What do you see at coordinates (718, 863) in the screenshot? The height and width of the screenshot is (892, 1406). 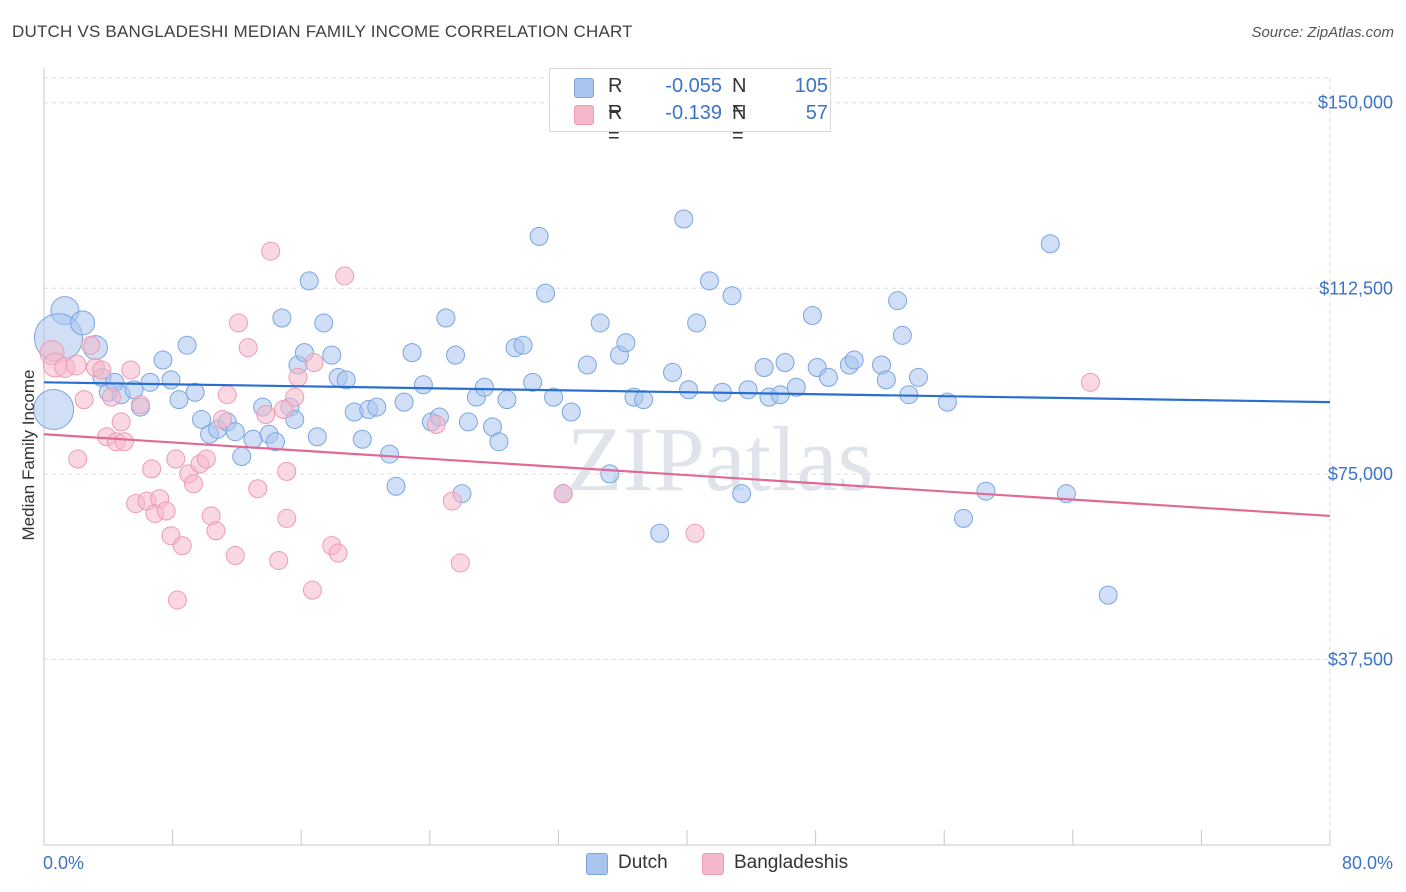 I see `x-tick-labels: 0.0% 80.0%` at bounding box center [718, 863].